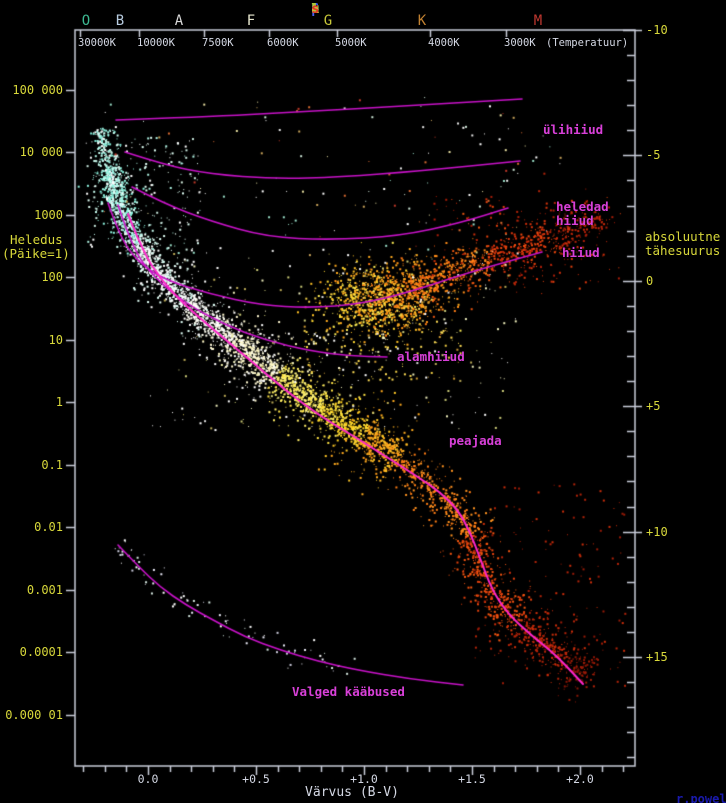 The image size is (726, 803). Describe the element at coordinates (653, 406) in the screenshot. I see `right-tick-label: +5` at that location.